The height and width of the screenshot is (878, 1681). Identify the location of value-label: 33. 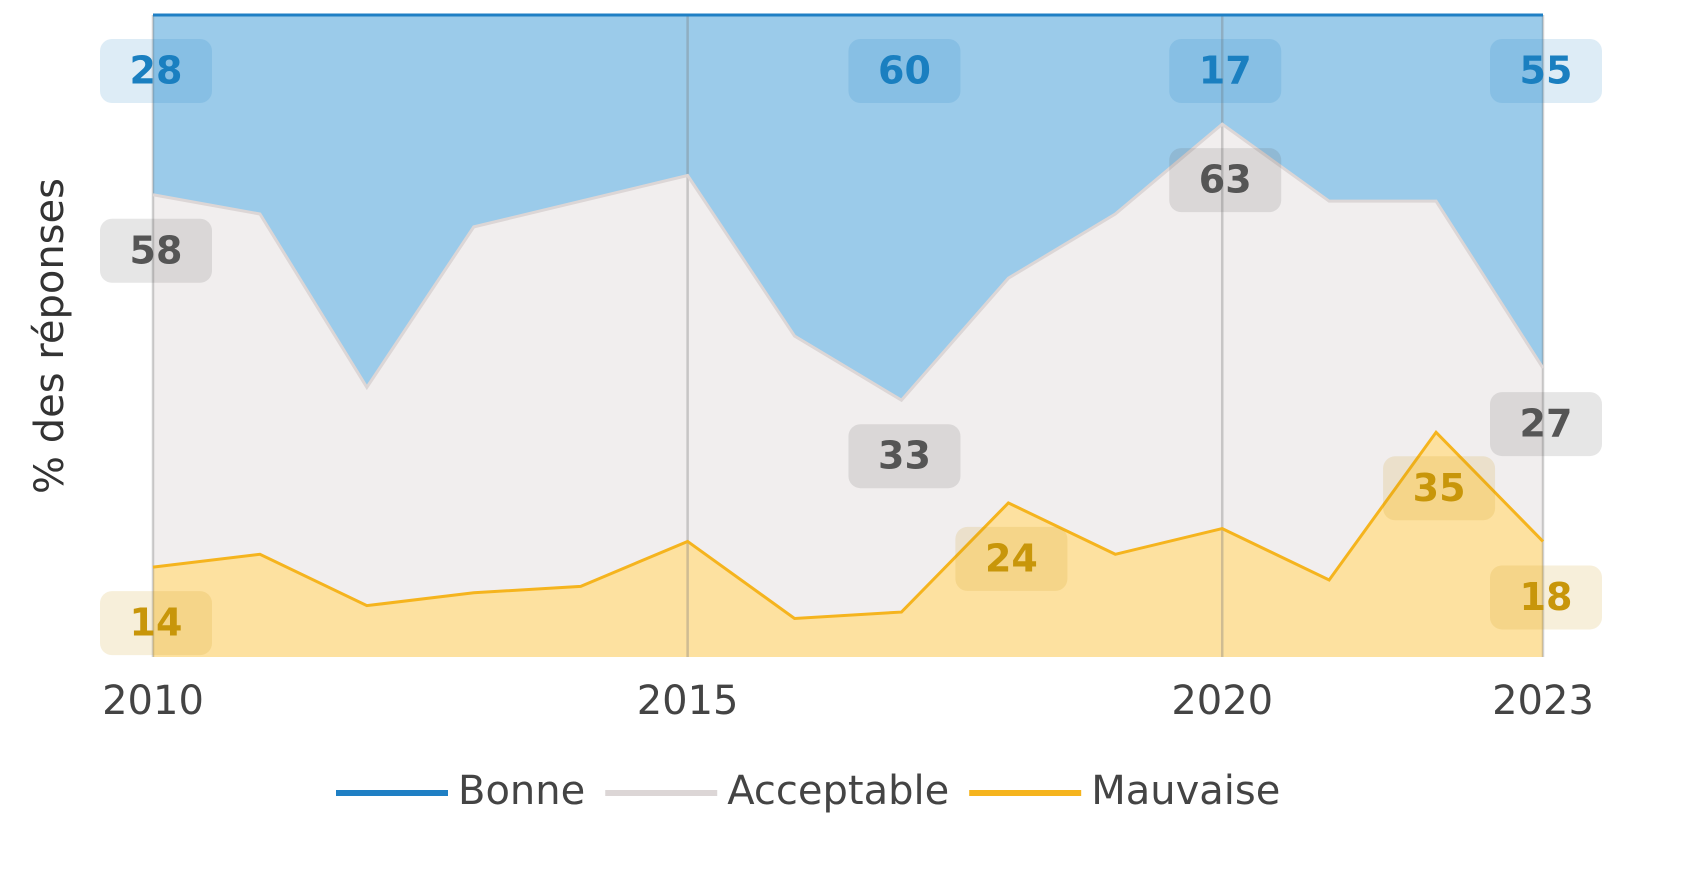
(904, 456).